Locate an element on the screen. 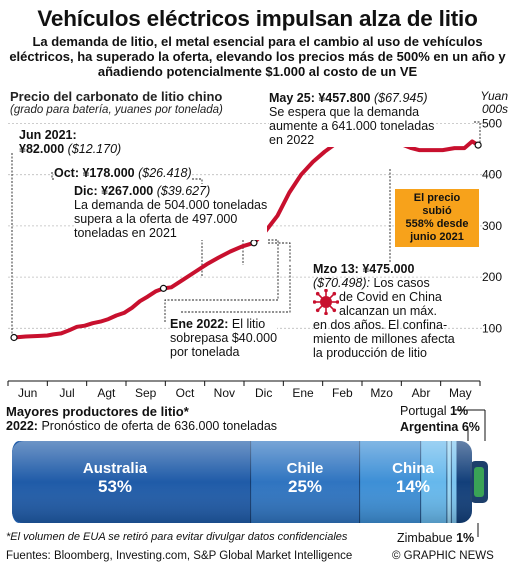 This screenshot has width=515, height=569. x-tick-label: Oct is located at coordinates (185, 393).